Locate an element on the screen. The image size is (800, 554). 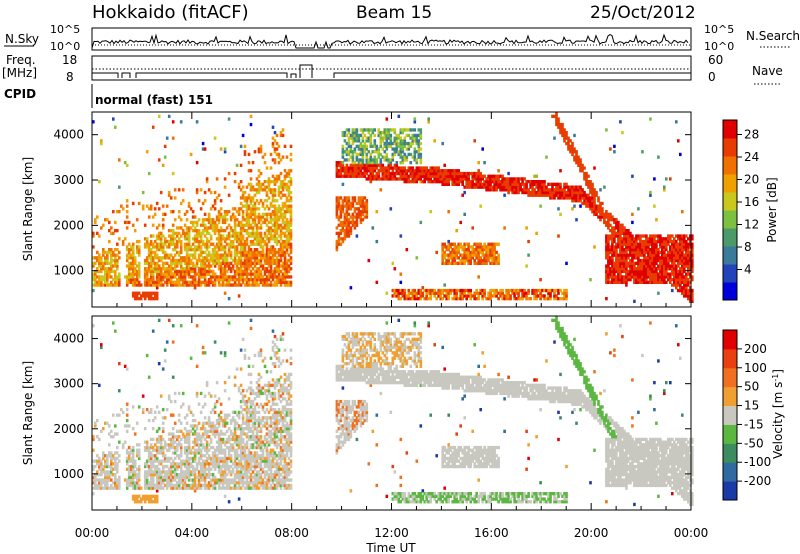
nsky-line is located at coordinates (390, 41).